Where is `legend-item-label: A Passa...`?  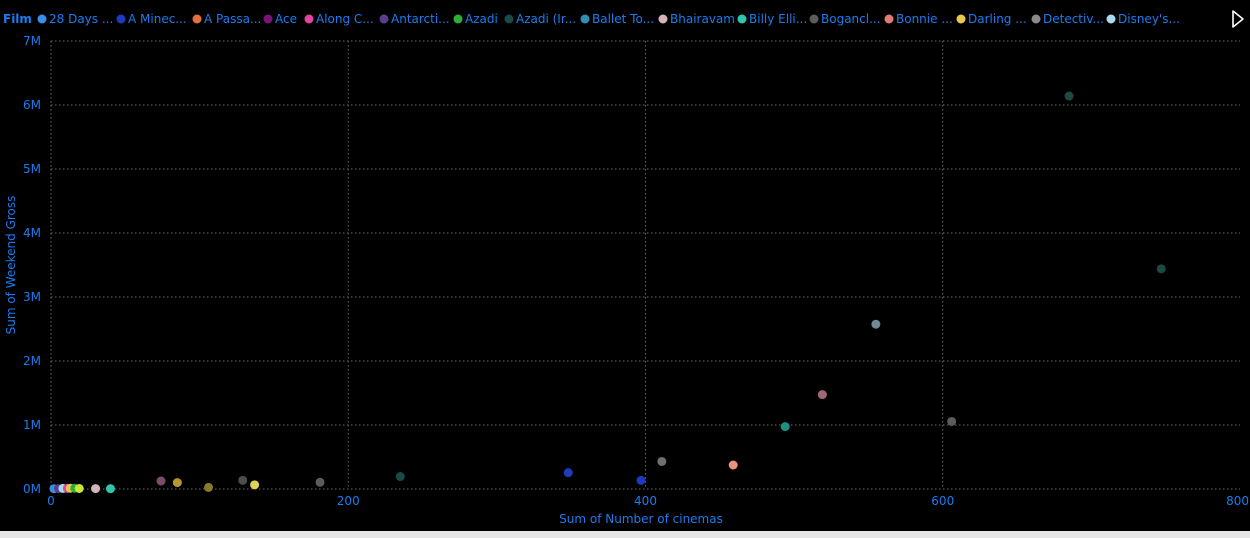 legend-item-label: A Passa... is located at coordinates (232, 19).